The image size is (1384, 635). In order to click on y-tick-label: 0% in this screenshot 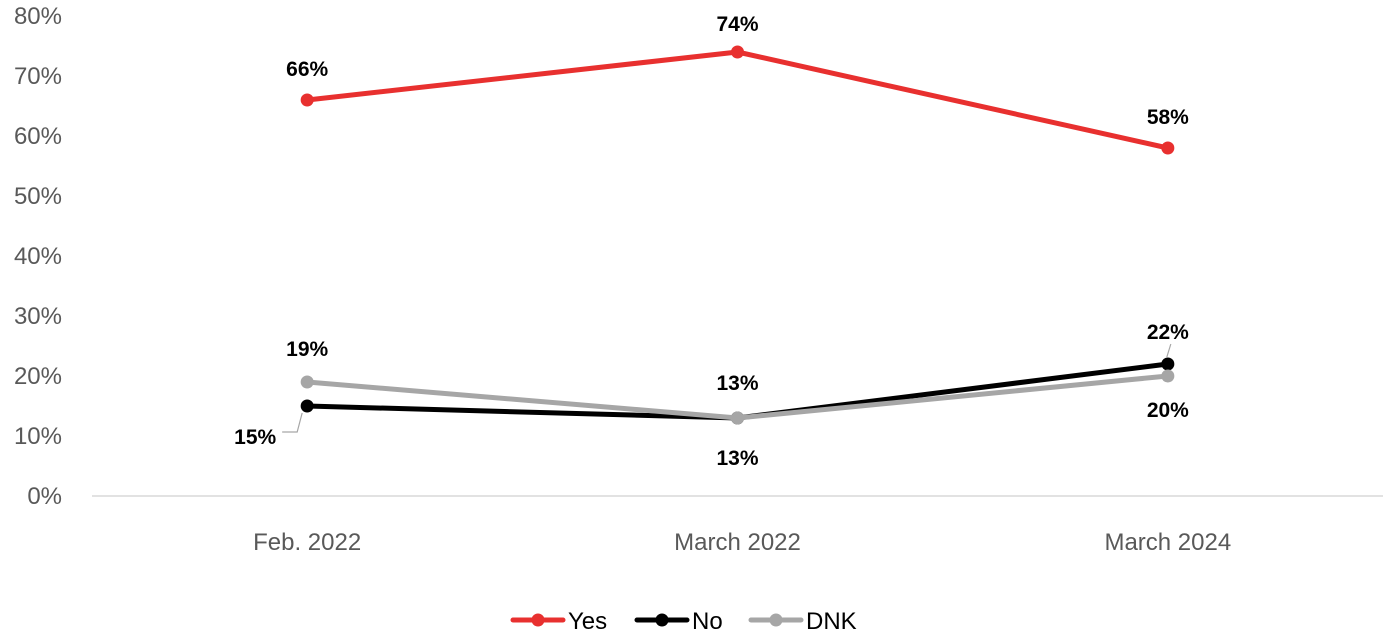, I will do `click(44, 496)`.